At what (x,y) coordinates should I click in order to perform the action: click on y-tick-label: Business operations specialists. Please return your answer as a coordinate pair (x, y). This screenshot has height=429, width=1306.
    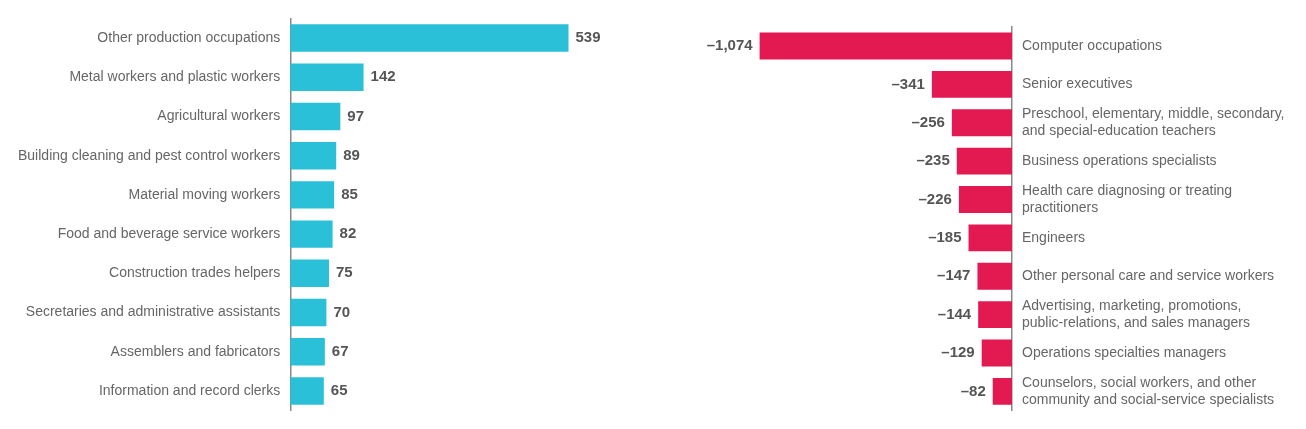
    Looking at the image, I should click on (1119, 159).